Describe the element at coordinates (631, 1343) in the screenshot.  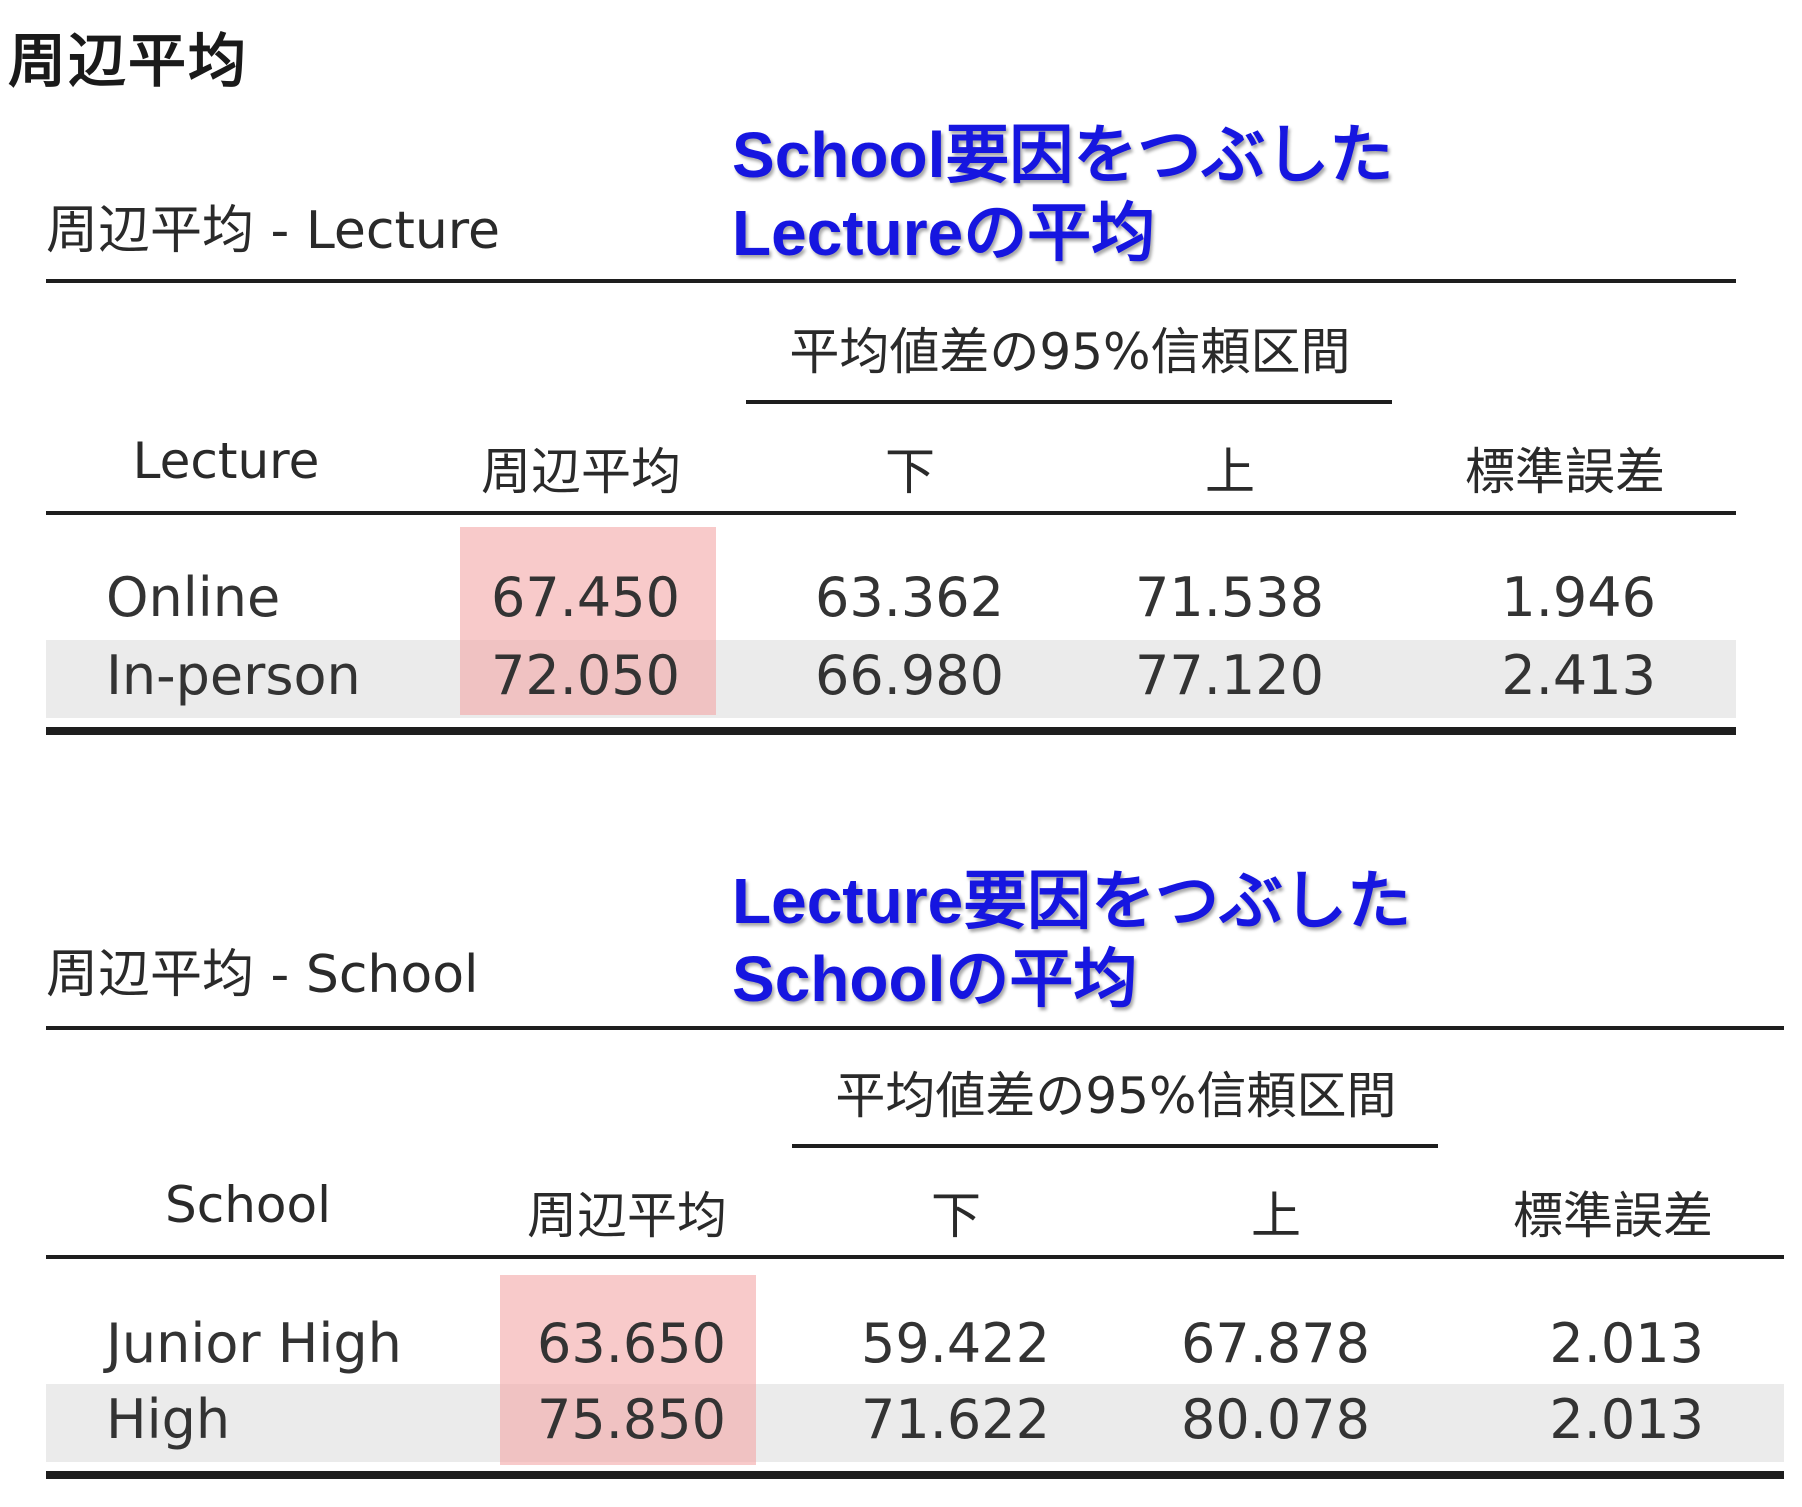
I see `mean-value: 63.650` at that location.